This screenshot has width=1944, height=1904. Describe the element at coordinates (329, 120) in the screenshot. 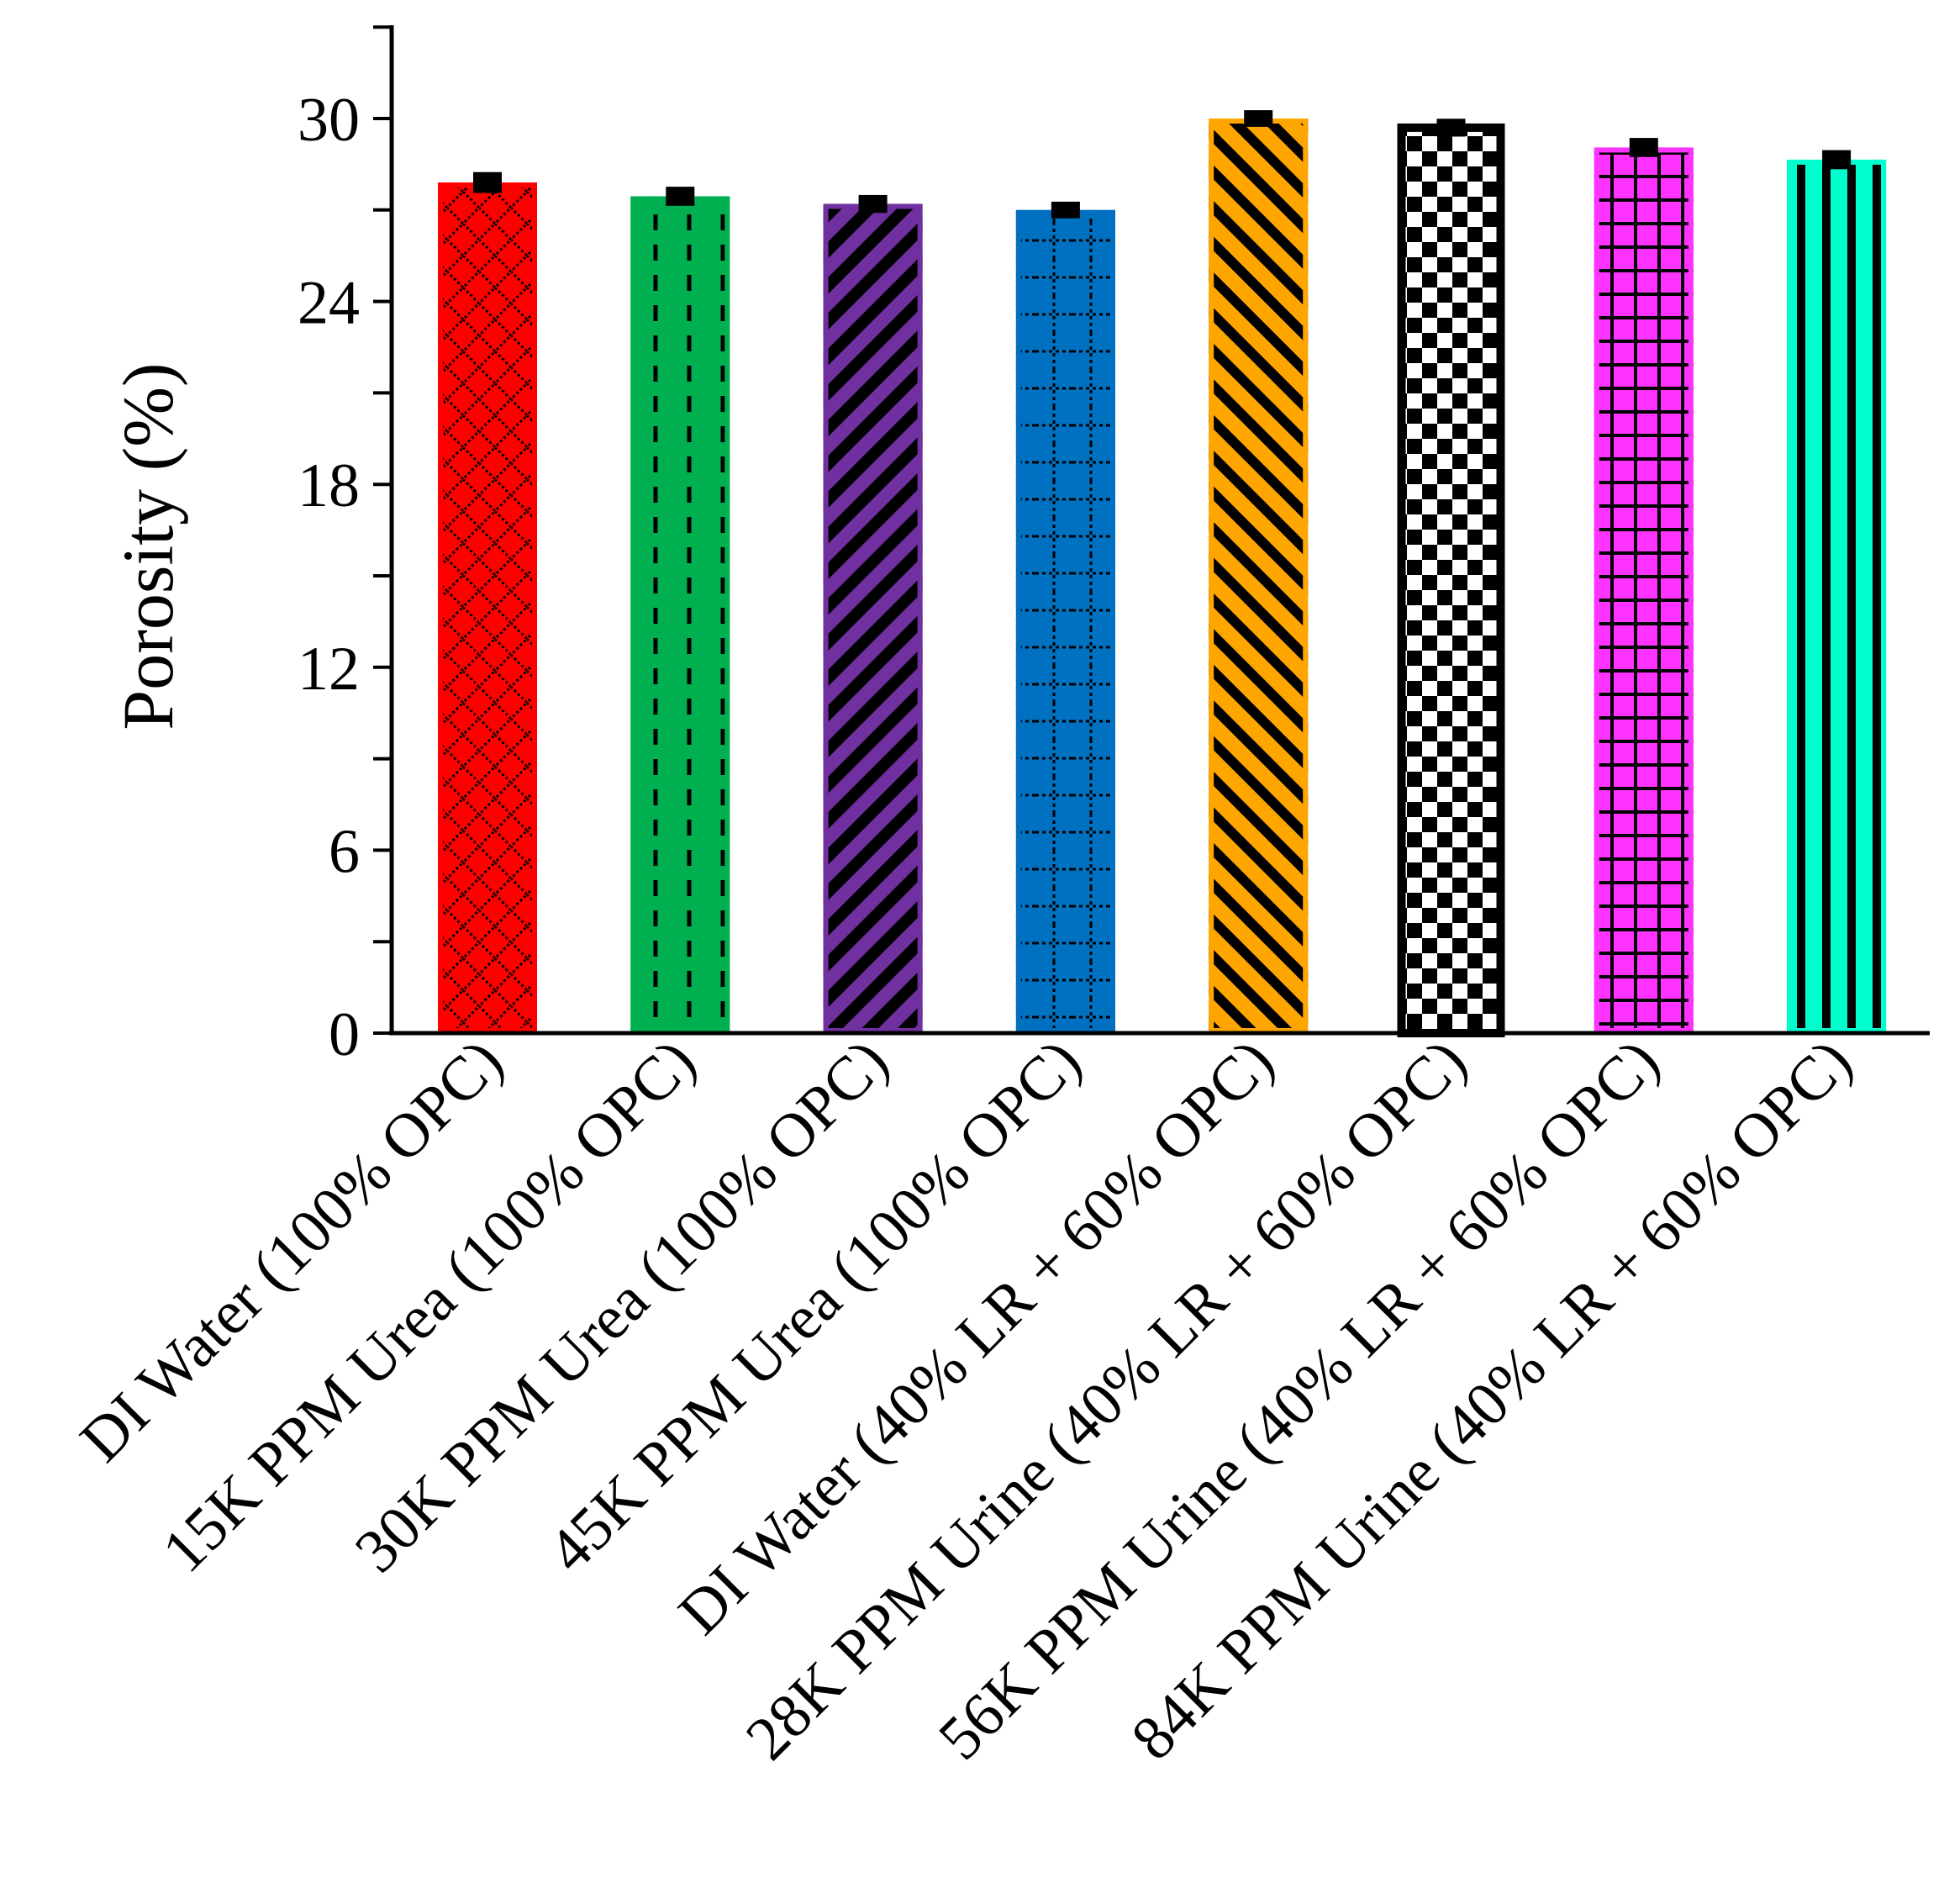

I see `y-tick-label: 30` at that location.